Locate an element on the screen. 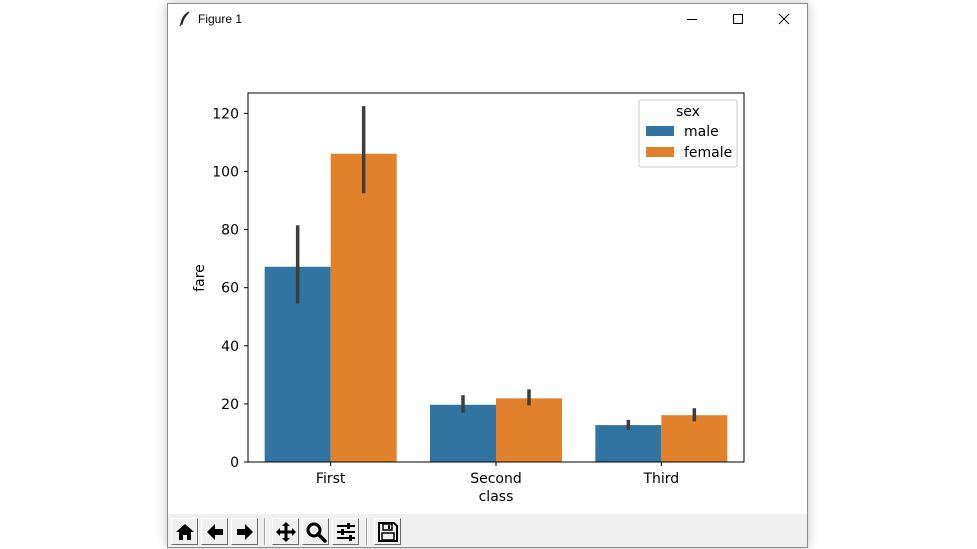 The width and height of the screenshot is (977, 549). move-icon is located at coordinates (285, 531).